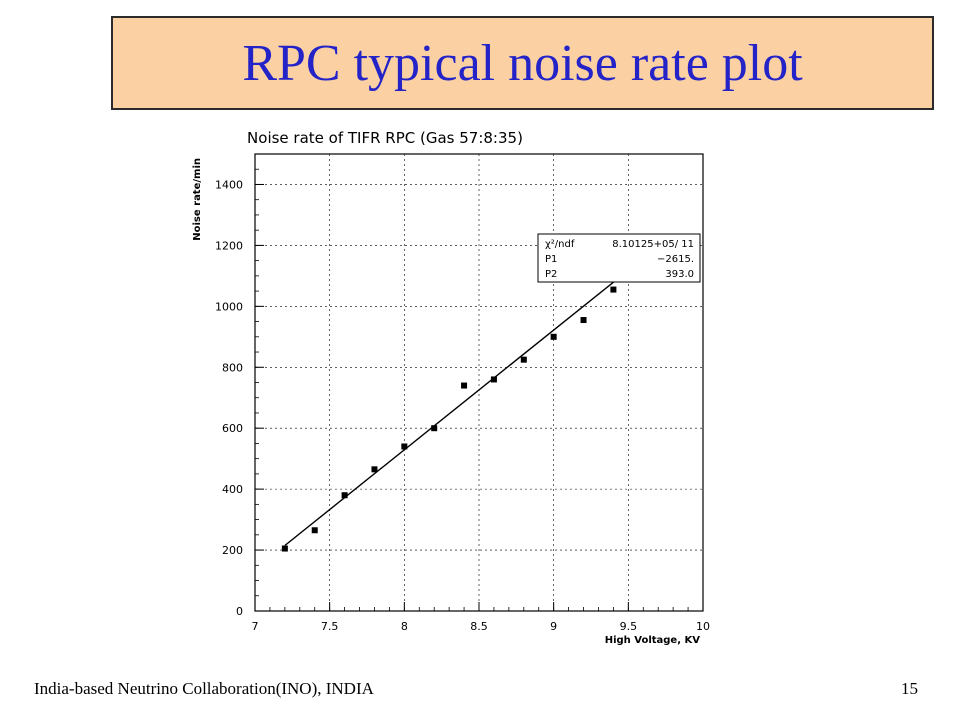 The image size is (960, 720). I want to click on stats-label: P2, so click(551, 274).